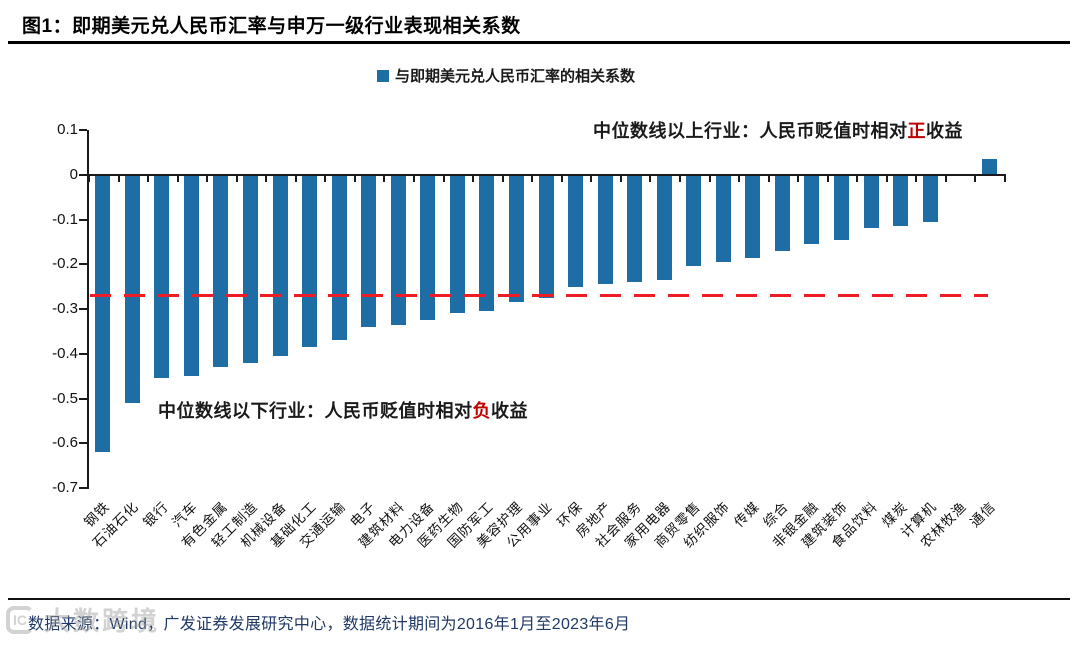 The height and width of the screenshot is (649, 1080). I want to click on legend-swatch-icon, so click(383, 75).